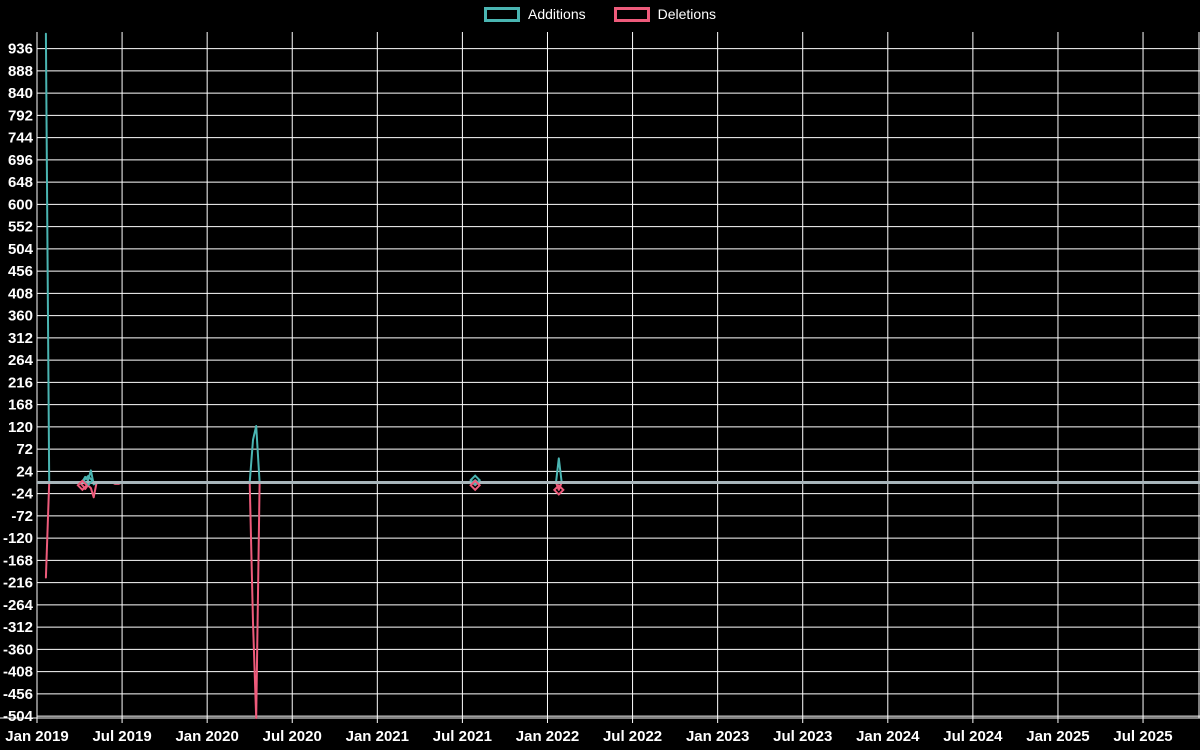 This screenshot has width=1200, height=750. I want to click on y-axis-label: -360, so click(18, 649).